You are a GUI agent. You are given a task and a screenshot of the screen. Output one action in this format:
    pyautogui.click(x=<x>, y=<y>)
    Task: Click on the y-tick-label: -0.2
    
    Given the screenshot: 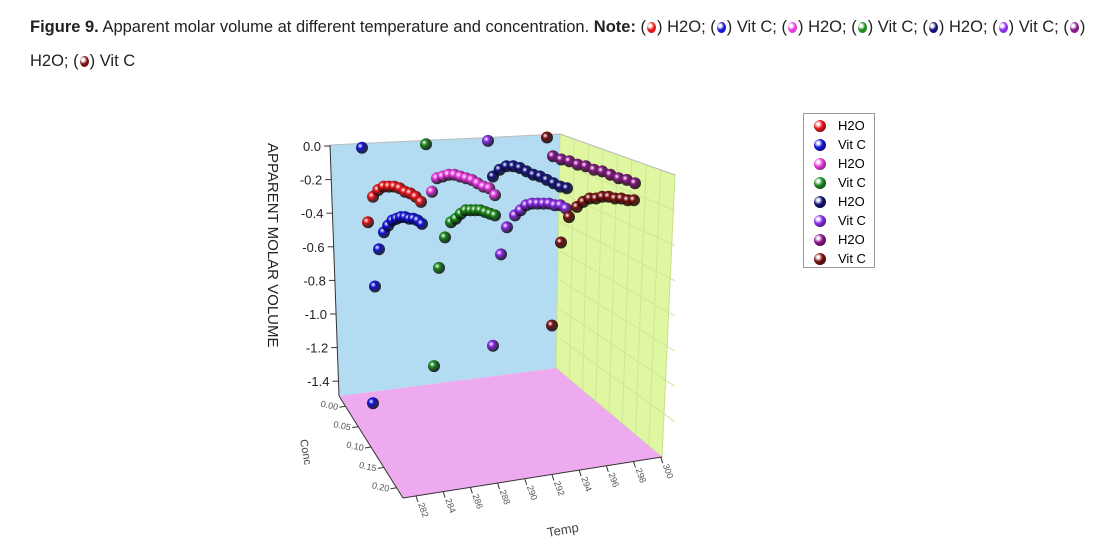 What is the action you would take?
    pyautogui.click(x=311, y=180)
    